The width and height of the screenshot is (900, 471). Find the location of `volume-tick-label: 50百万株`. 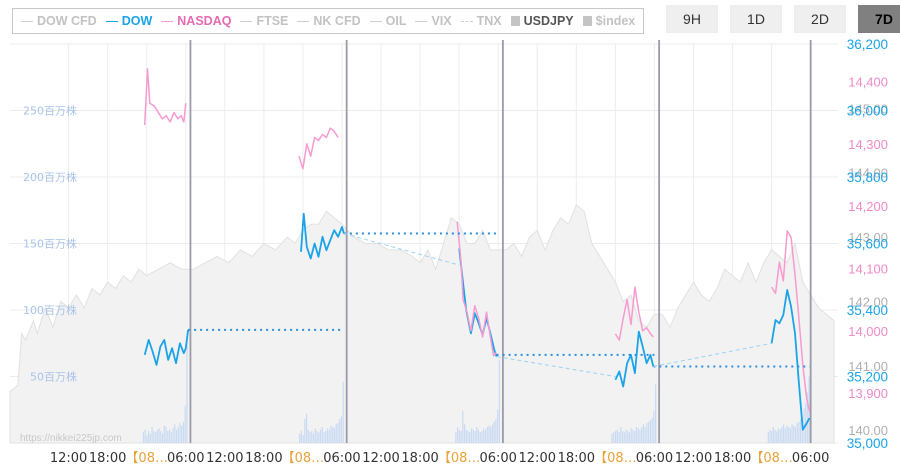

volume-tick-label: 50百万株 is located at coordinates (53, 377).